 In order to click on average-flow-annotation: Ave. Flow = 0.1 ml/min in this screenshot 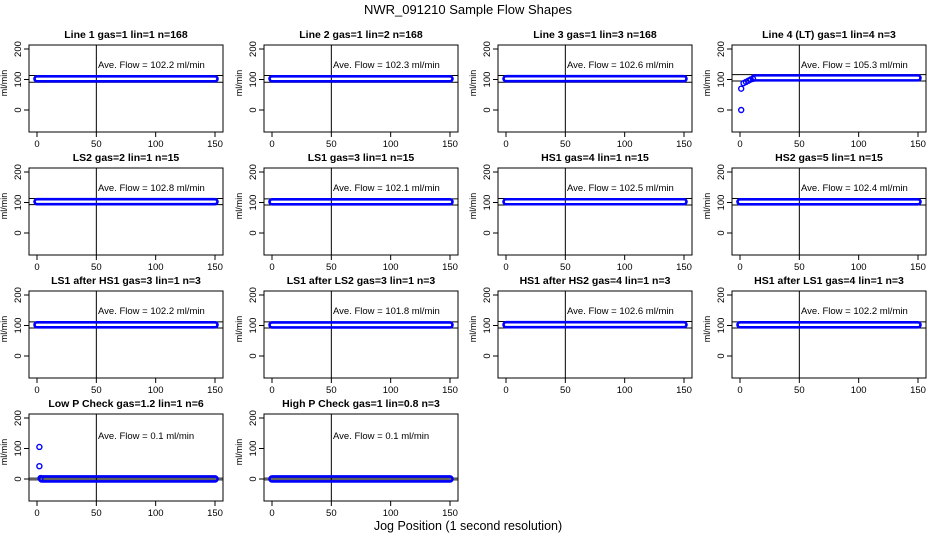, I will do `click(146, 436)`.